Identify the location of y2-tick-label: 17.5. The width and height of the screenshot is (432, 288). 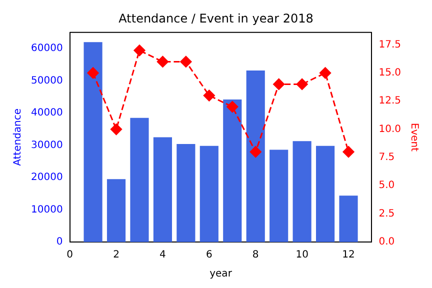
(389, 44).